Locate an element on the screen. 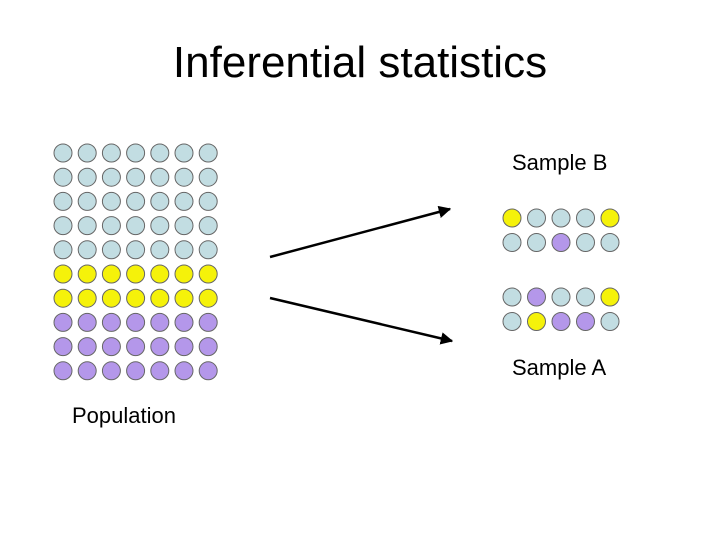  sample-a-dot-grid is located at coordinates (561, 309).